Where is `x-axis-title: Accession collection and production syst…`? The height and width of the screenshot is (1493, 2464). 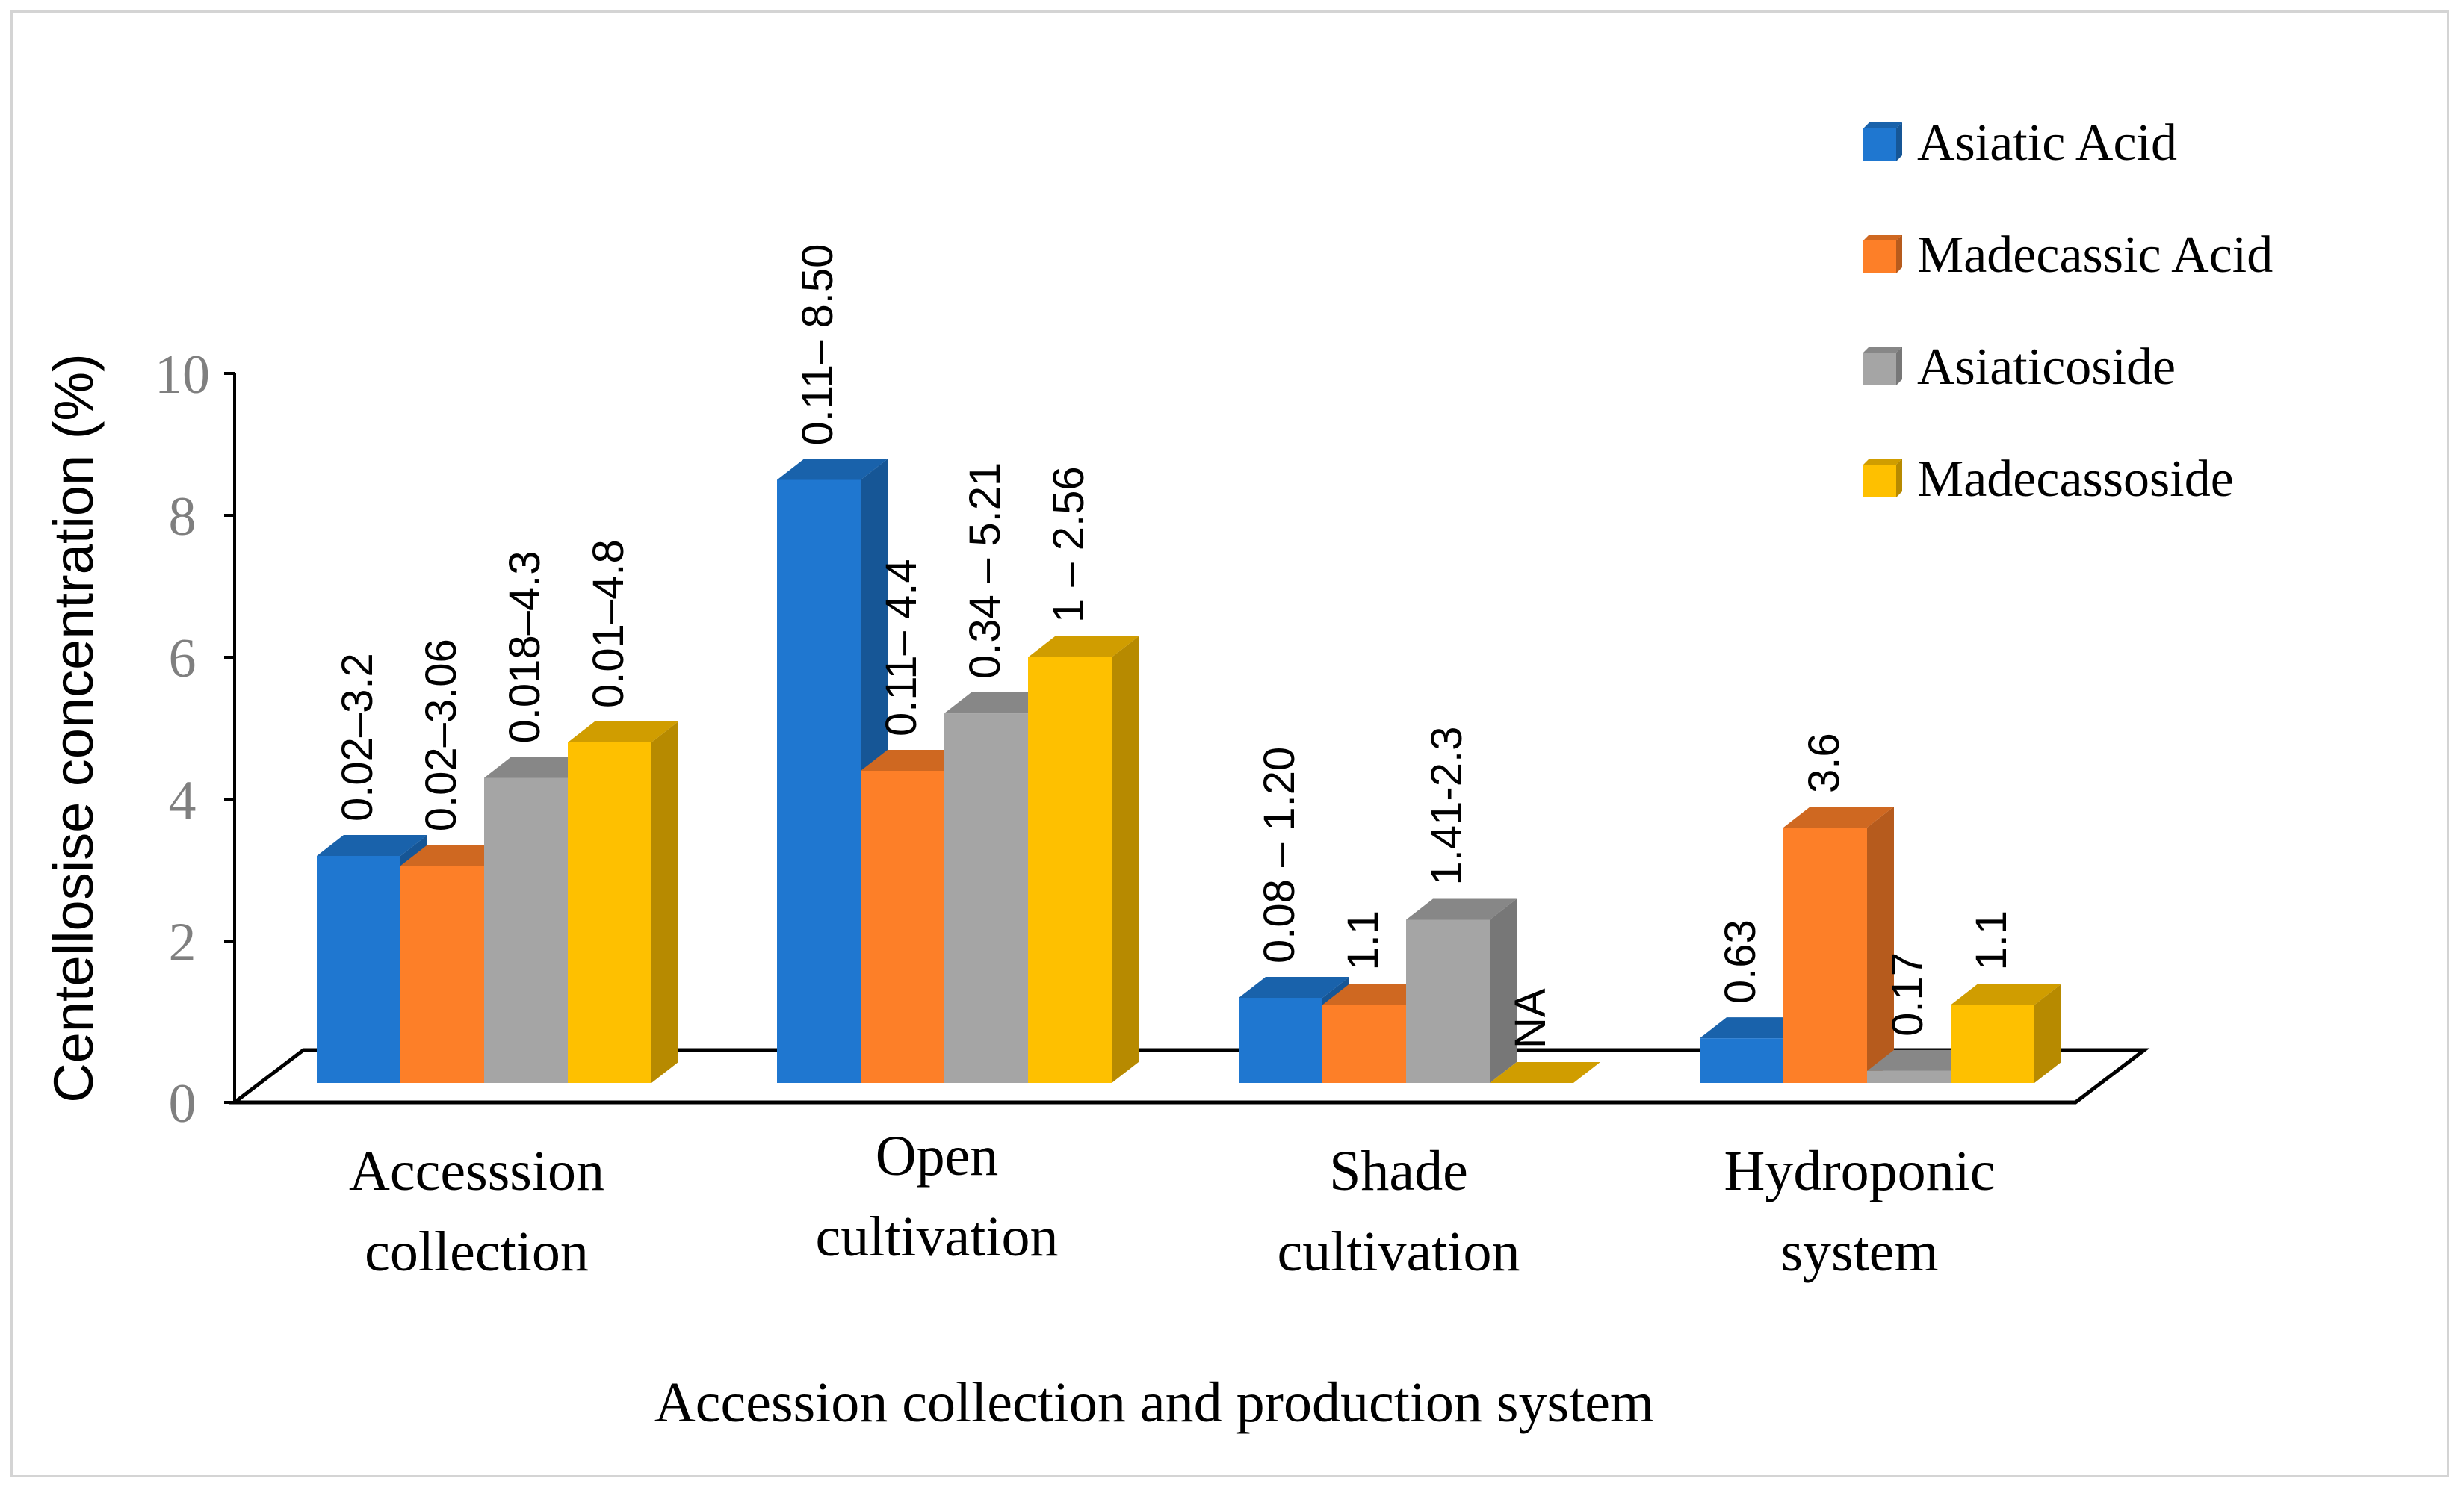 x-axis-title: Accession collection and production syst… is located at coordinates (1154, 1402).